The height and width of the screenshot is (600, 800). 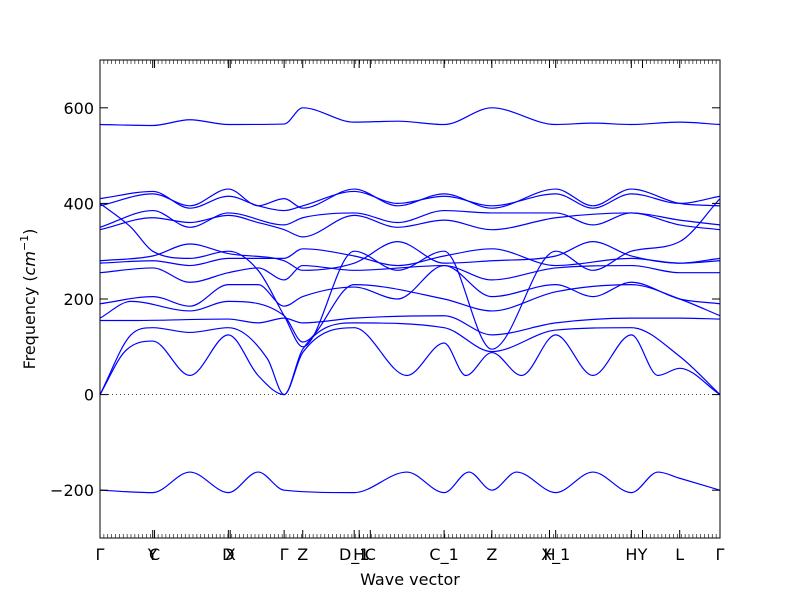 I want to click on x-tick-label: D, so click(x=228, y=554).